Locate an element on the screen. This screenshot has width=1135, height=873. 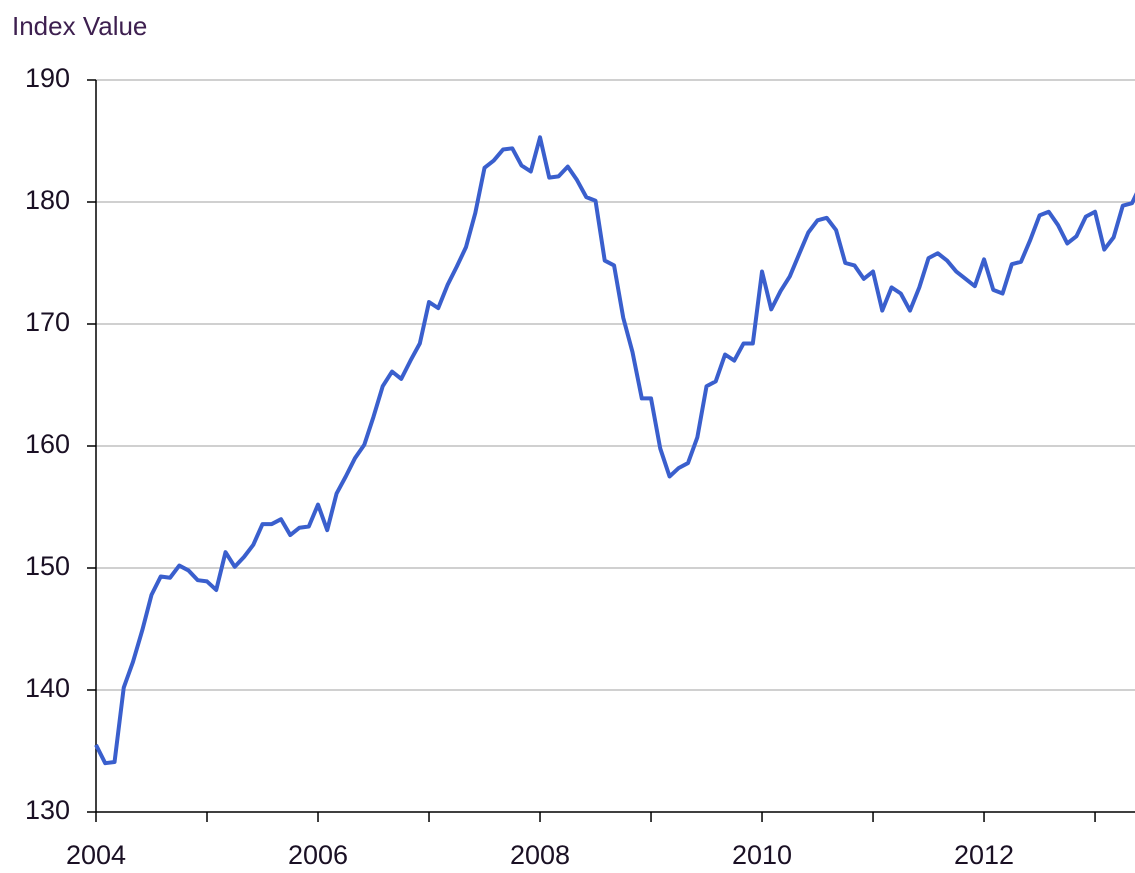
x-tick-label: 2006 is located at coordinates (318, 855).